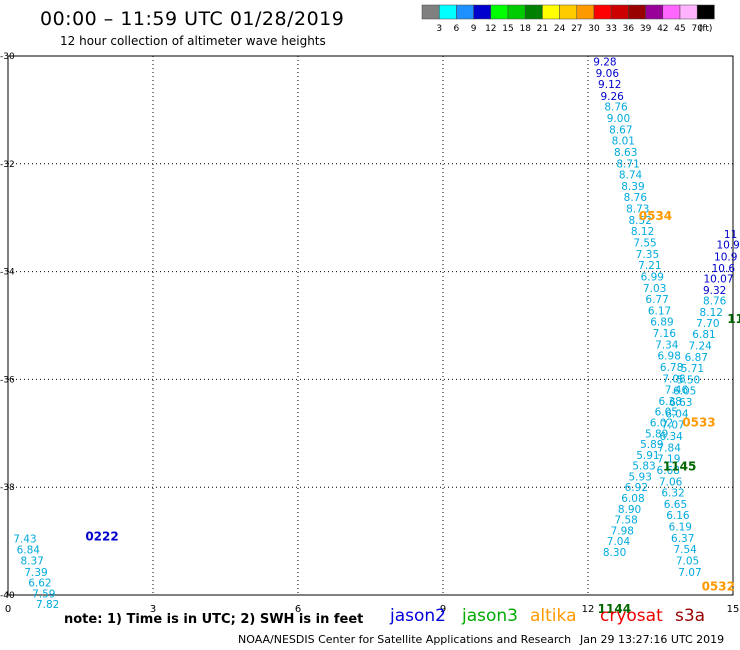 This screenshot has height=650, width=740. What do you see at coordinates (718, 280) in the screenshot?
I see `data-point-jason2: 10.07` at bounding box center [718, 280].